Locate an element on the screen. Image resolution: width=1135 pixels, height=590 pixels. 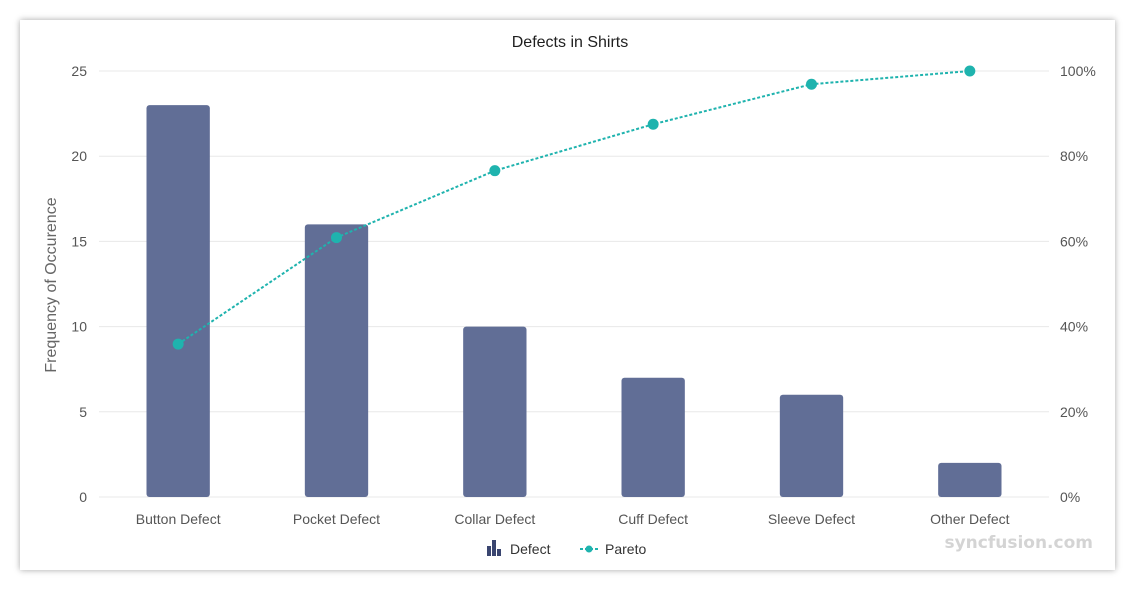
y-tick-label: 10 is located at coordinates (79, 327).